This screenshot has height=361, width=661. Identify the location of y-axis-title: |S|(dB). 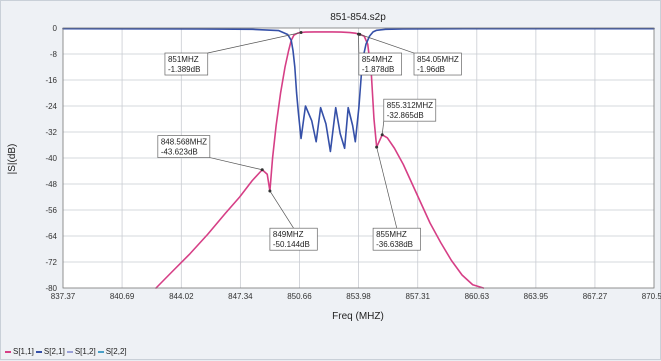
(12, 159).